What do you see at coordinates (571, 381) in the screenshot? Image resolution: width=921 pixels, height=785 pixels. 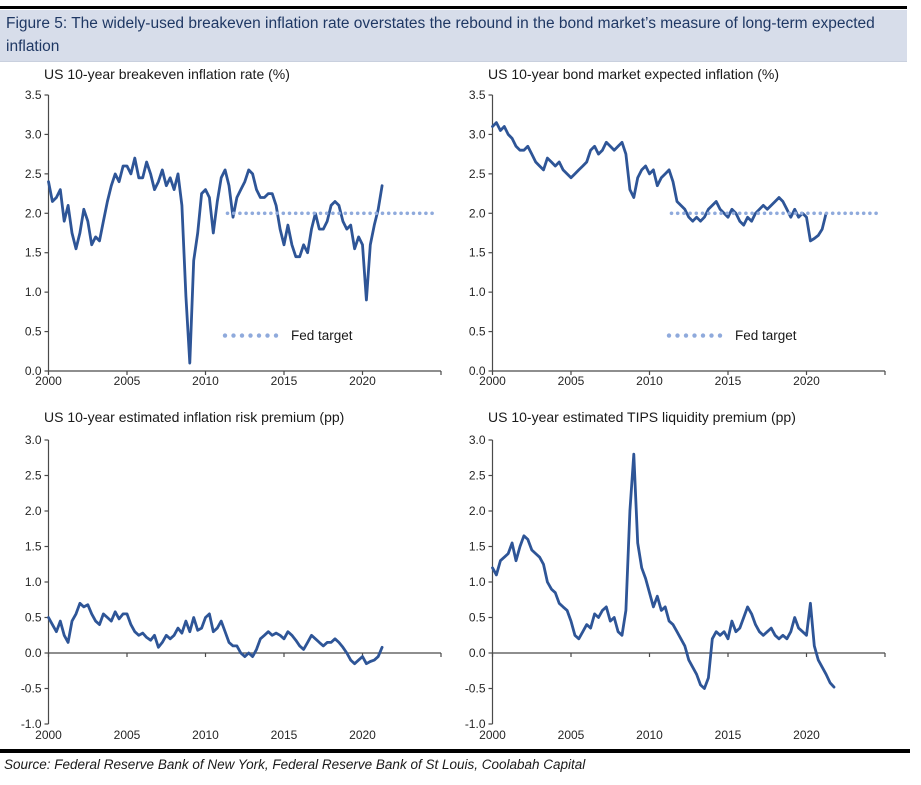 I see `x-tick-label: 2005` at bounding box center [571, 381].